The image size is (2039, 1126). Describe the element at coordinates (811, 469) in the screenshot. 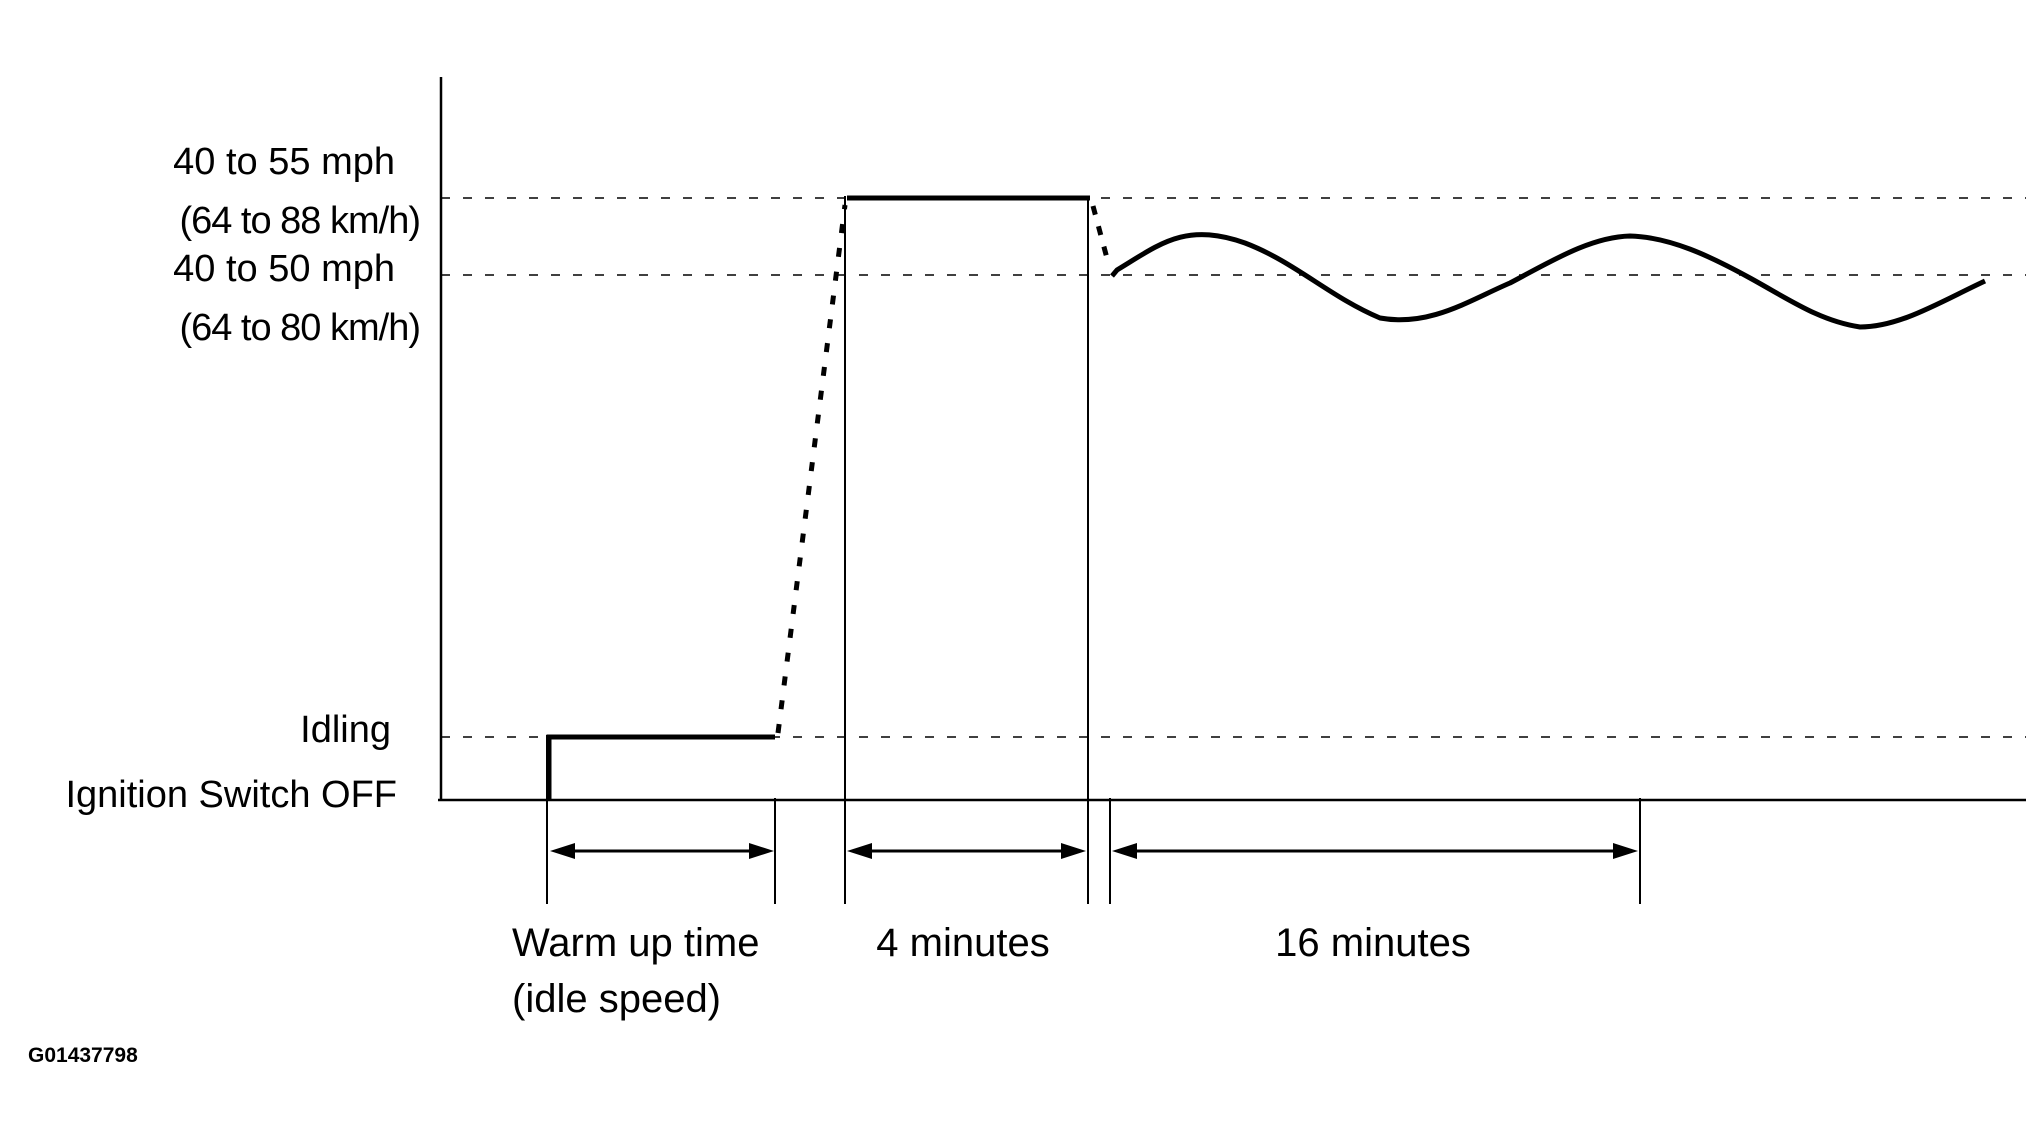

I see `acceleration-dotted-line` at that location.